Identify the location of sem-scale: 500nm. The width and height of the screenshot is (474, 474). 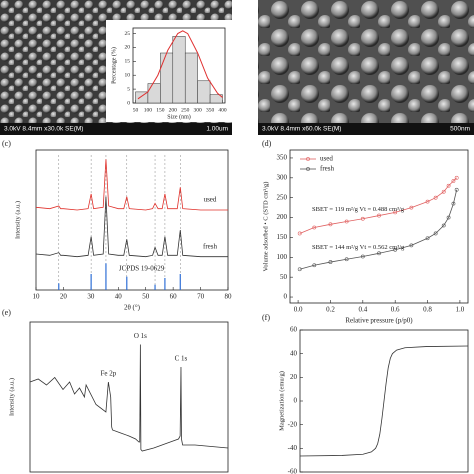
(460, 129).